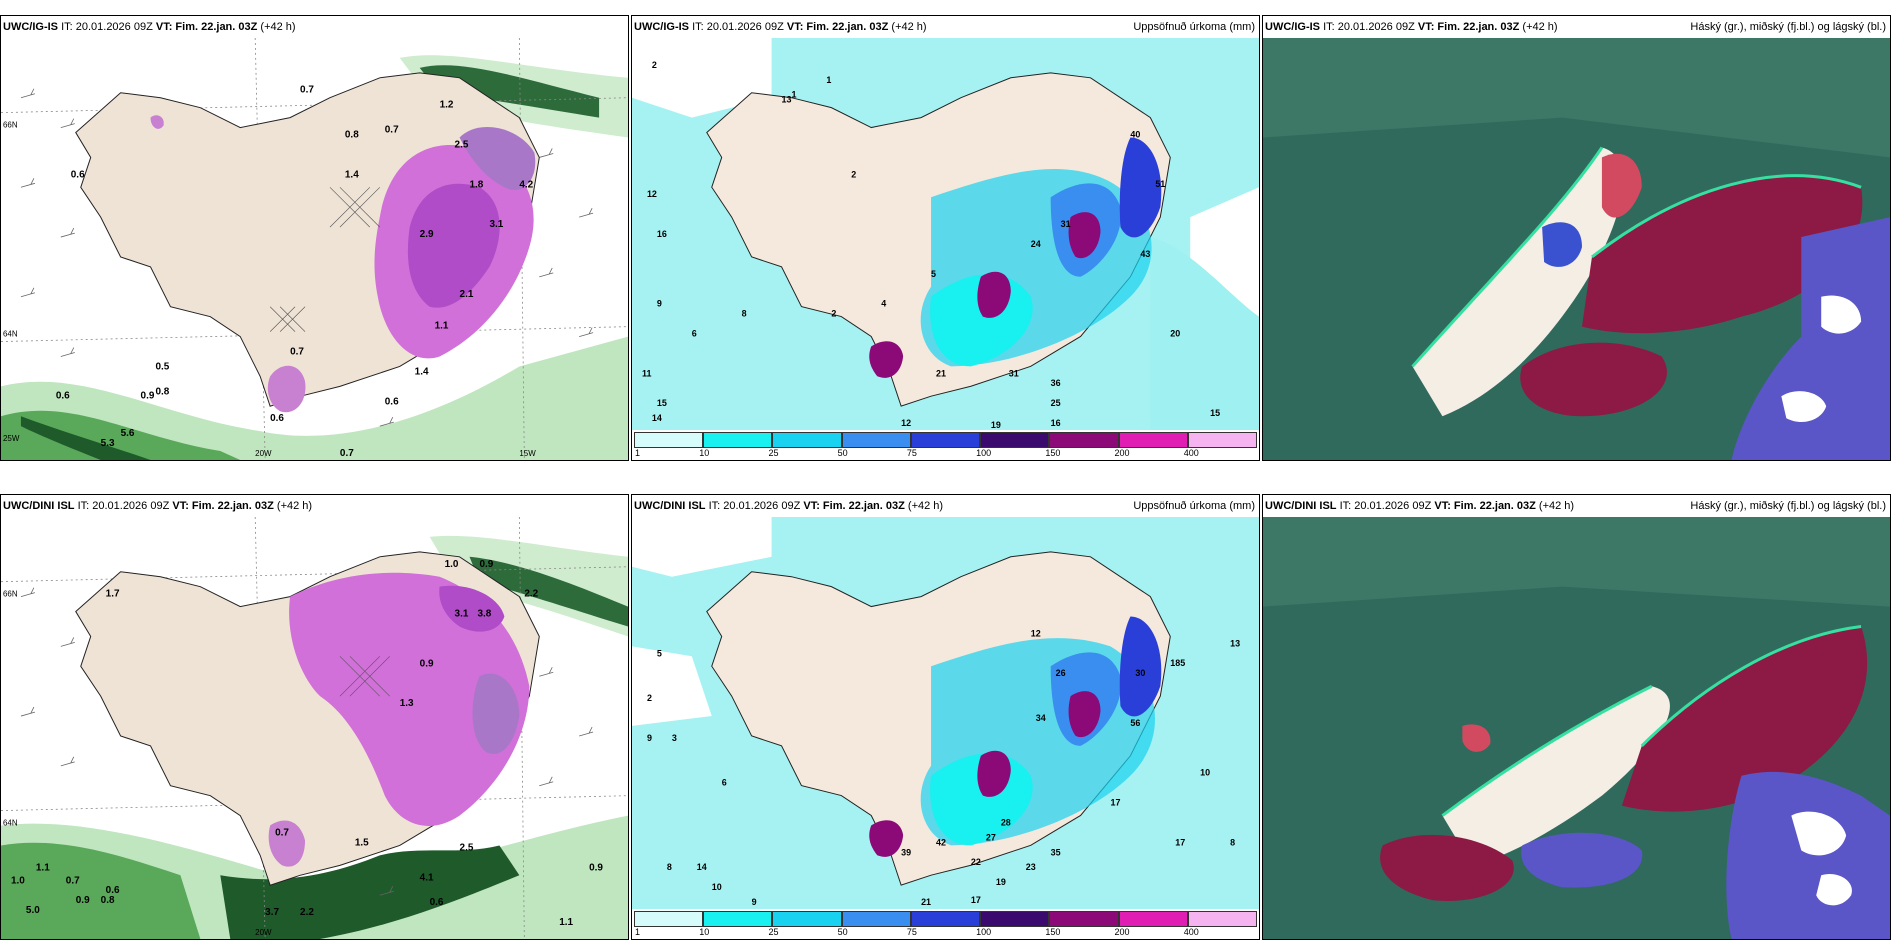 This screenshot has width=1900, height=950. Describe the element at coordinates (11, 438) in the screenshot. I see `lon-label: 25W` at that location.